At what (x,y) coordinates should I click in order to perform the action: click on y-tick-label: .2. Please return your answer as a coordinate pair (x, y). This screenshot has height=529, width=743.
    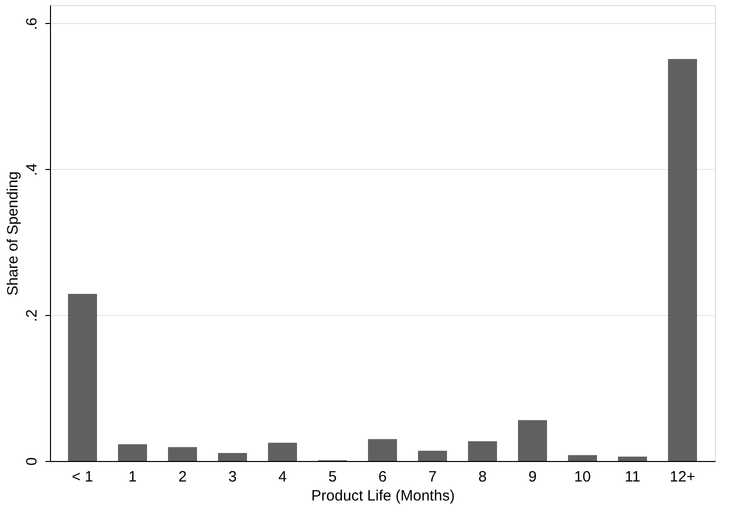
    Looking at the image, I should click on (32, 315).